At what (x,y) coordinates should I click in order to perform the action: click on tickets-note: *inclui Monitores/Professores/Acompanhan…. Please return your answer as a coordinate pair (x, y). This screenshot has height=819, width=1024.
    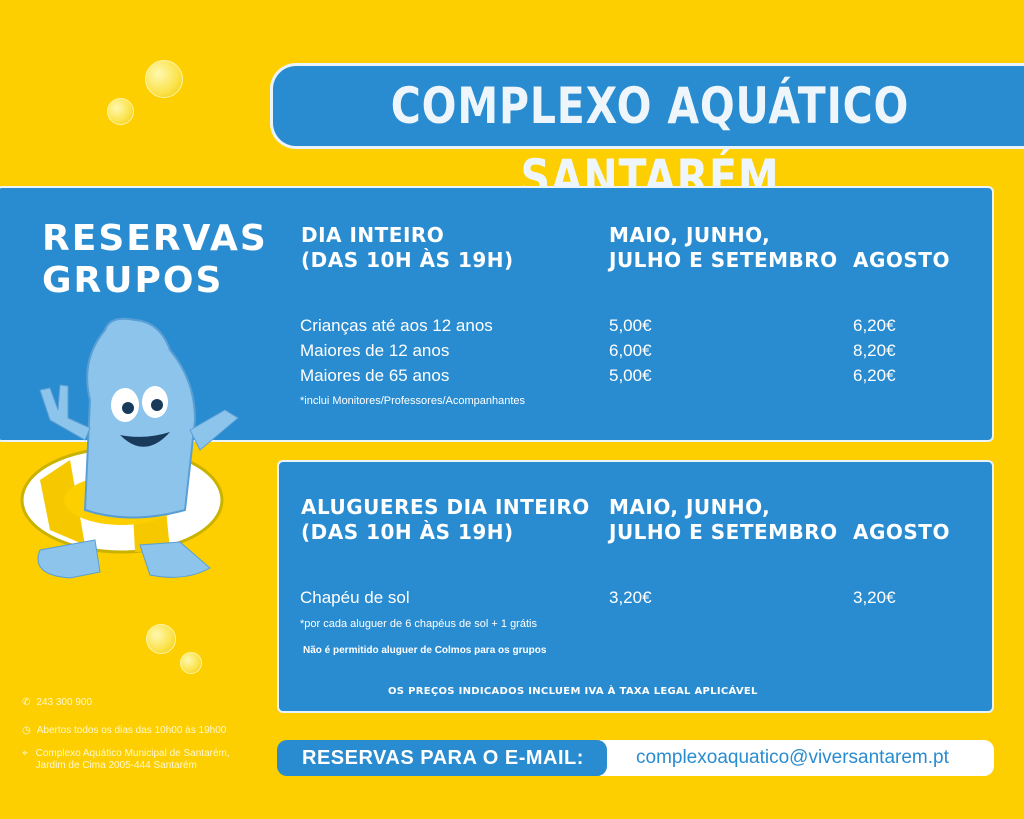
    Looking at the image, I should click on (413, 401).